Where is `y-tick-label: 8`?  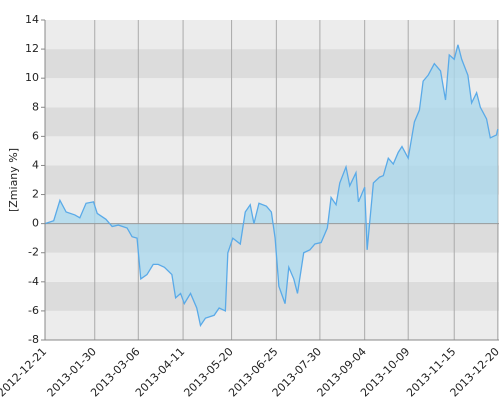
y-tick-label: 8 is located at coordinates (35, 106).